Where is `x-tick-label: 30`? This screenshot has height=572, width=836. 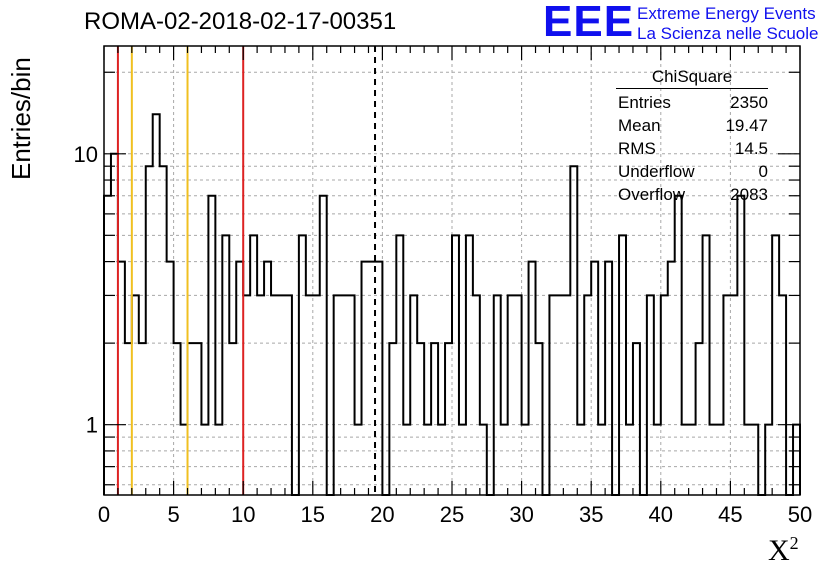 x-tick-label: 30 is located at coordinates (521, 514).